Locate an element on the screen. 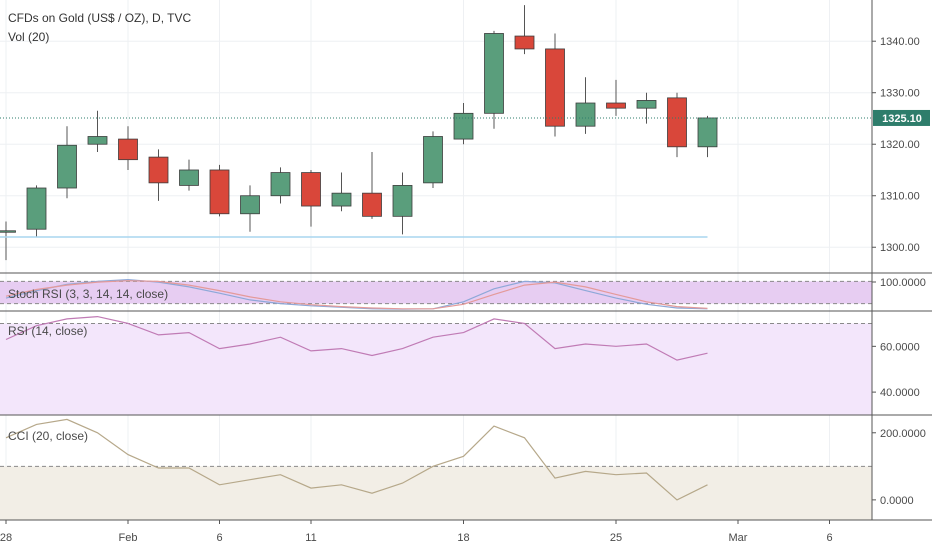 Image resolution: width=932 pixels, height=550 pixels. y-tick-label: 1310.00 is located at coordinates (900, 197).